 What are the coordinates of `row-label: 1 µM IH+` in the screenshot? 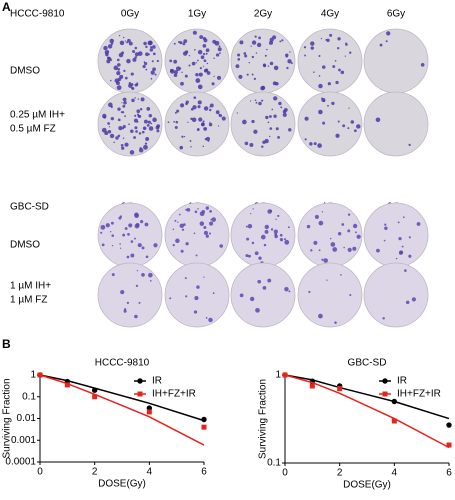 It's located at (30, 286).